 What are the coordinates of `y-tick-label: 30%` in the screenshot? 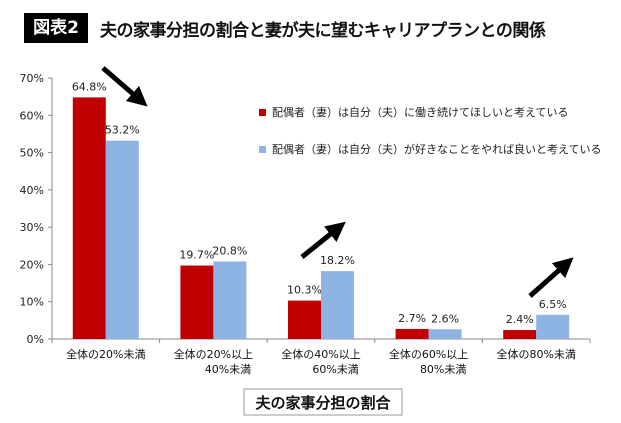 It's located at (32, 227).